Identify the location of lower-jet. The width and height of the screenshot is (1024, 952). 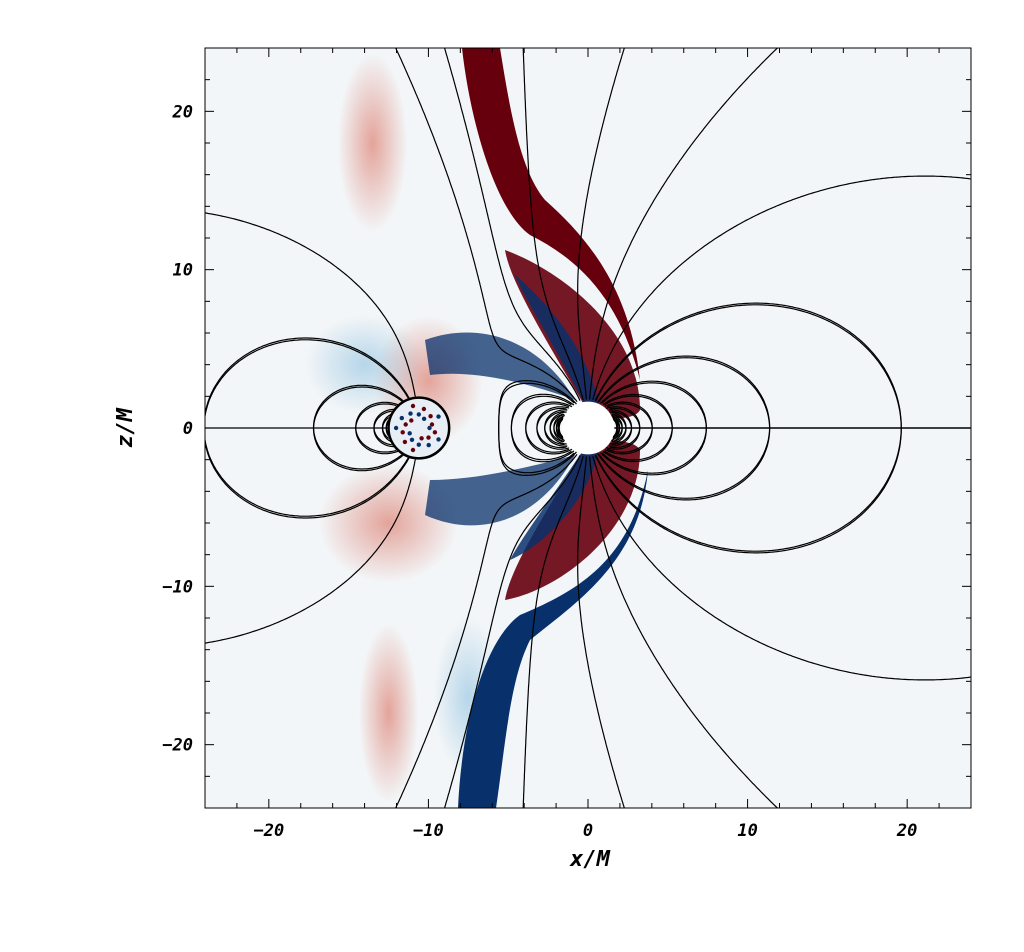
(553, 639).